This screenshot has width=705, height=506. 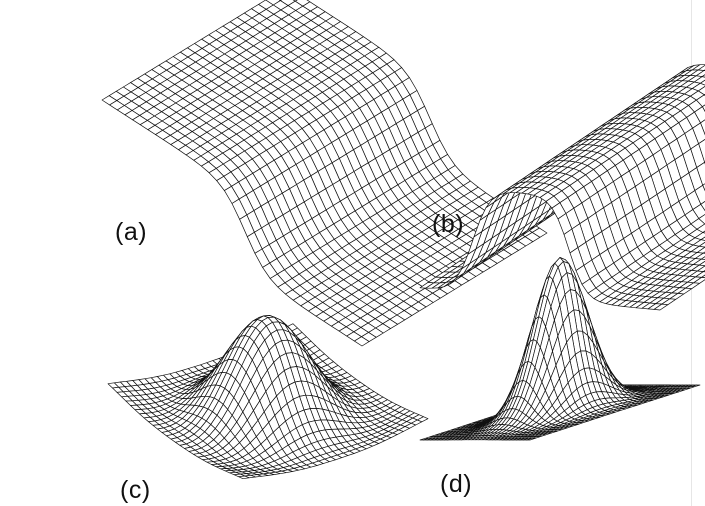 I want to click on panel-c-mexican-hat-surface, so click(x=268, y=397).